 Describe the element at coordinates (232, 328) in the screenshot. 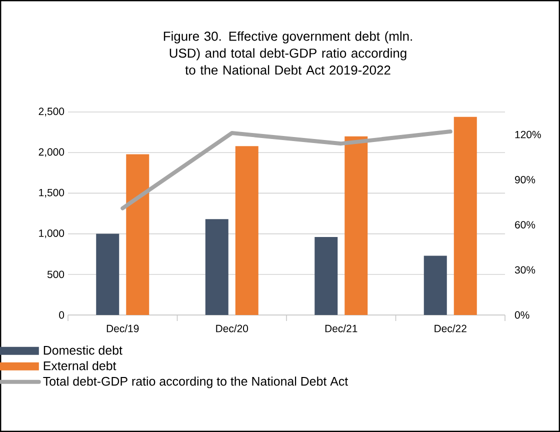

I see `x-tick-label: Dec/20` at that location.